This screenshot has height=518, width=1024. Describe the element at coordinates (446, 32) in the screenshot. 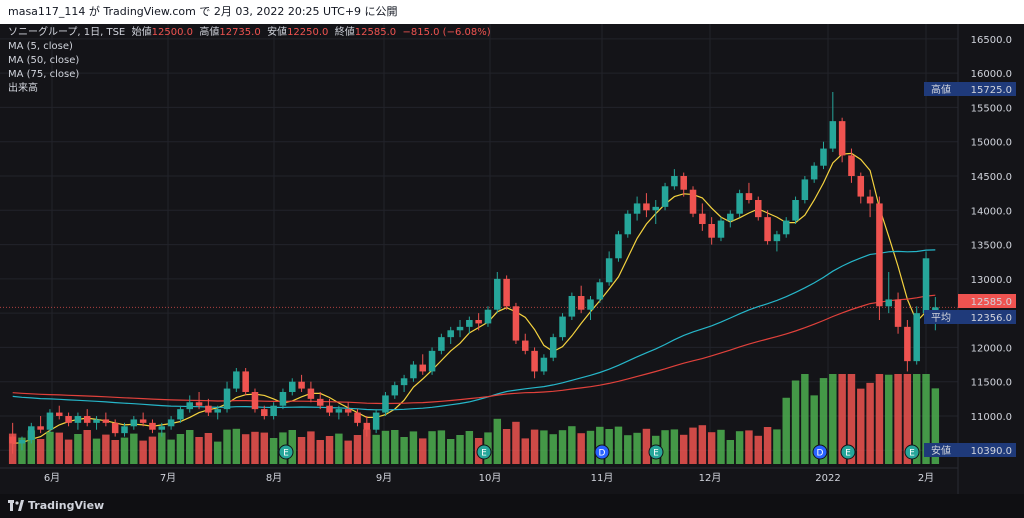

I see `legend-change: −815.0 (−6.08%)` at that location.